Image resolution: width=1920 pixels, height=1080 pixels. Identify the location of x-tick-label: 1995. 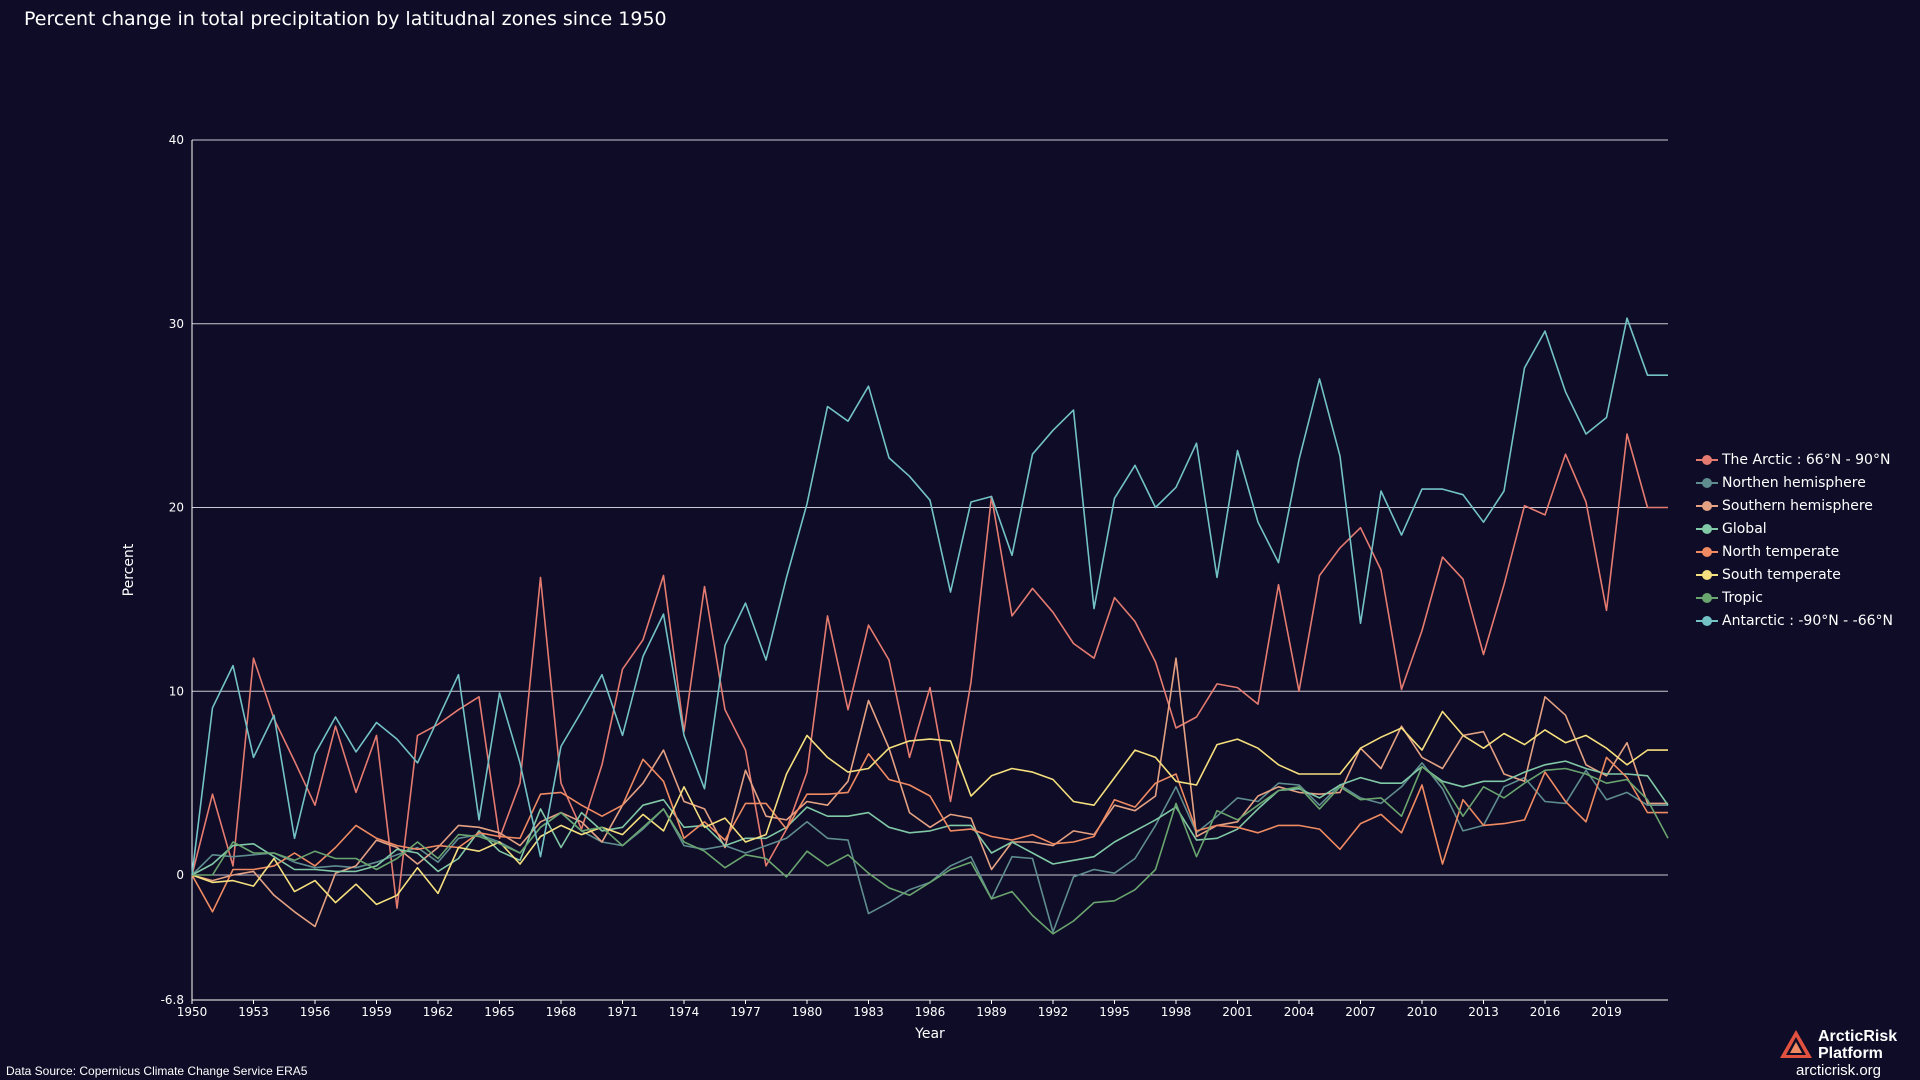
(1114, 1012).